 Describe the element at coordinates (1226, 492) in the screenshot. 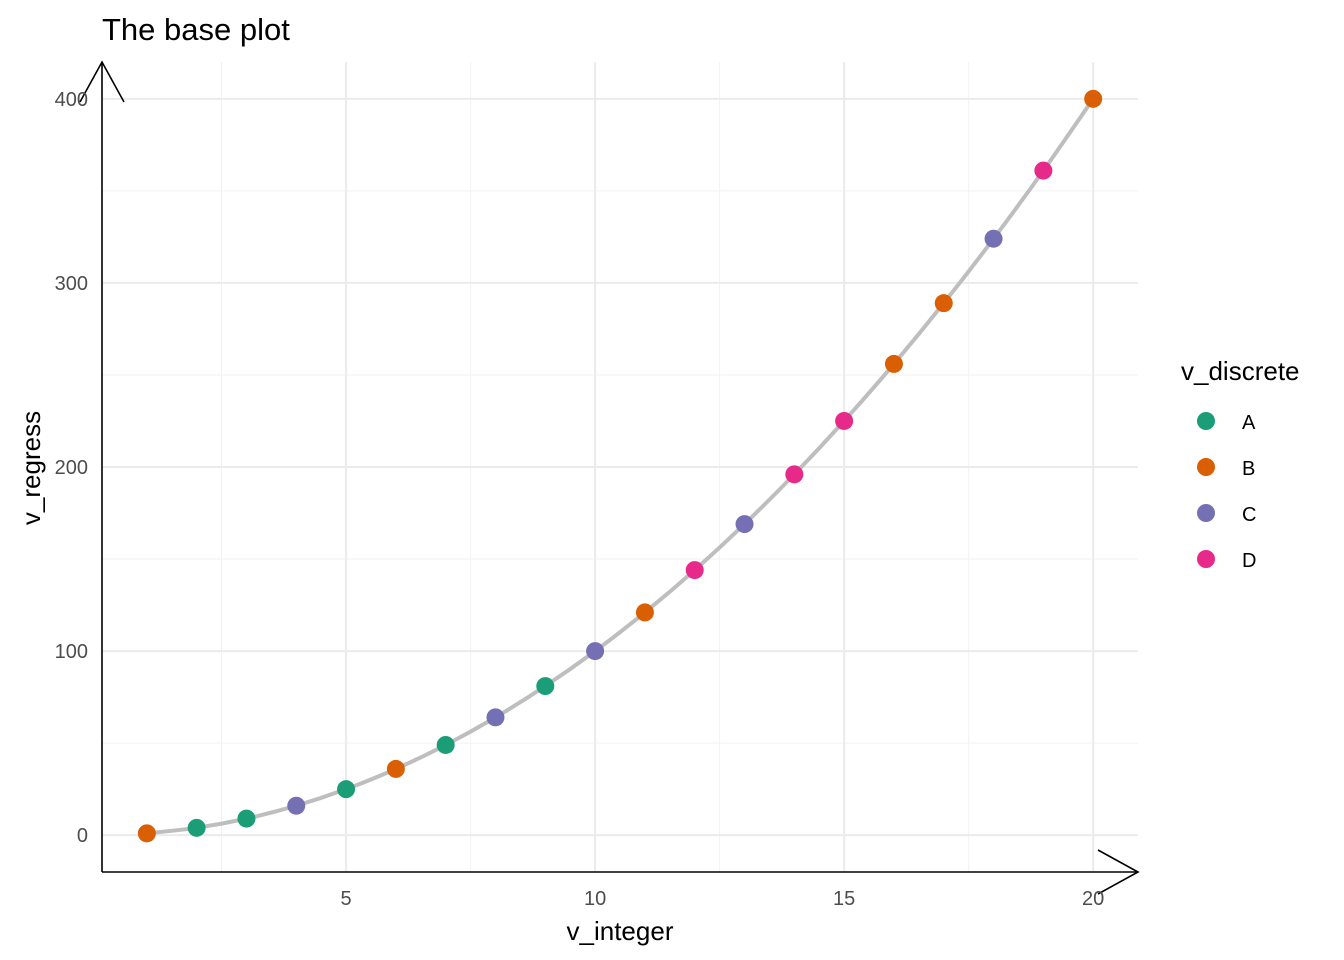

I see `legend-items: A B C D` at that location.